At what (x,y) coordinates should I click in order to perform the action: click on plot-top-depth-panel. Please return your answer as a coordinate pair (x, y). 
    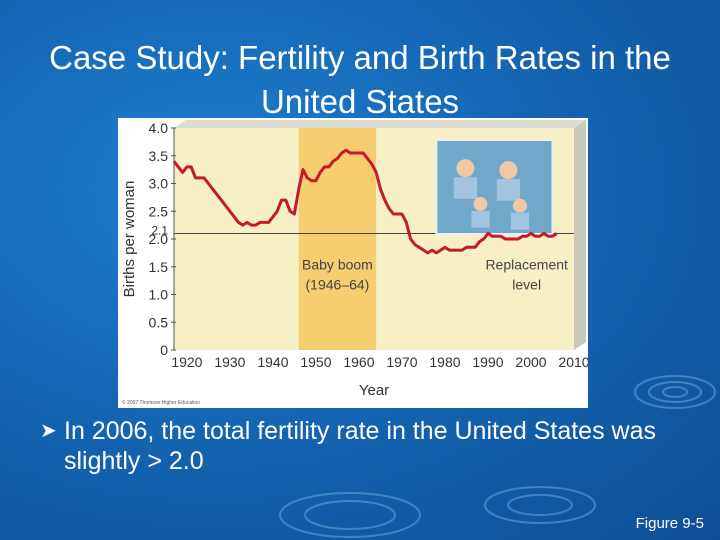
    Looking at the image, I should click on (380, 124).